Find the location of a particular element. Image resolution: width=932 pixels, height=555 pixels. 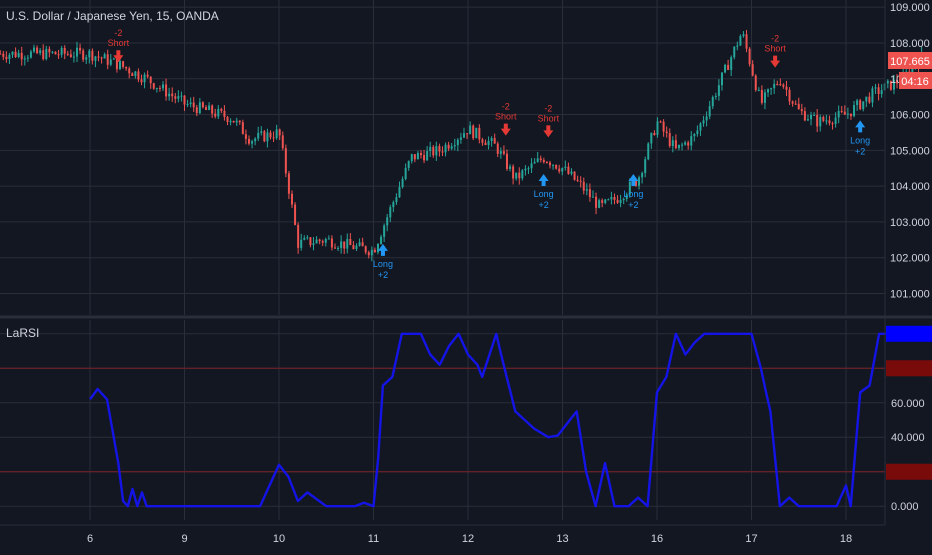

main-title: U.S. Dollar / Japanese Yen, 15, OANDA is located at coordinates (112, 16).